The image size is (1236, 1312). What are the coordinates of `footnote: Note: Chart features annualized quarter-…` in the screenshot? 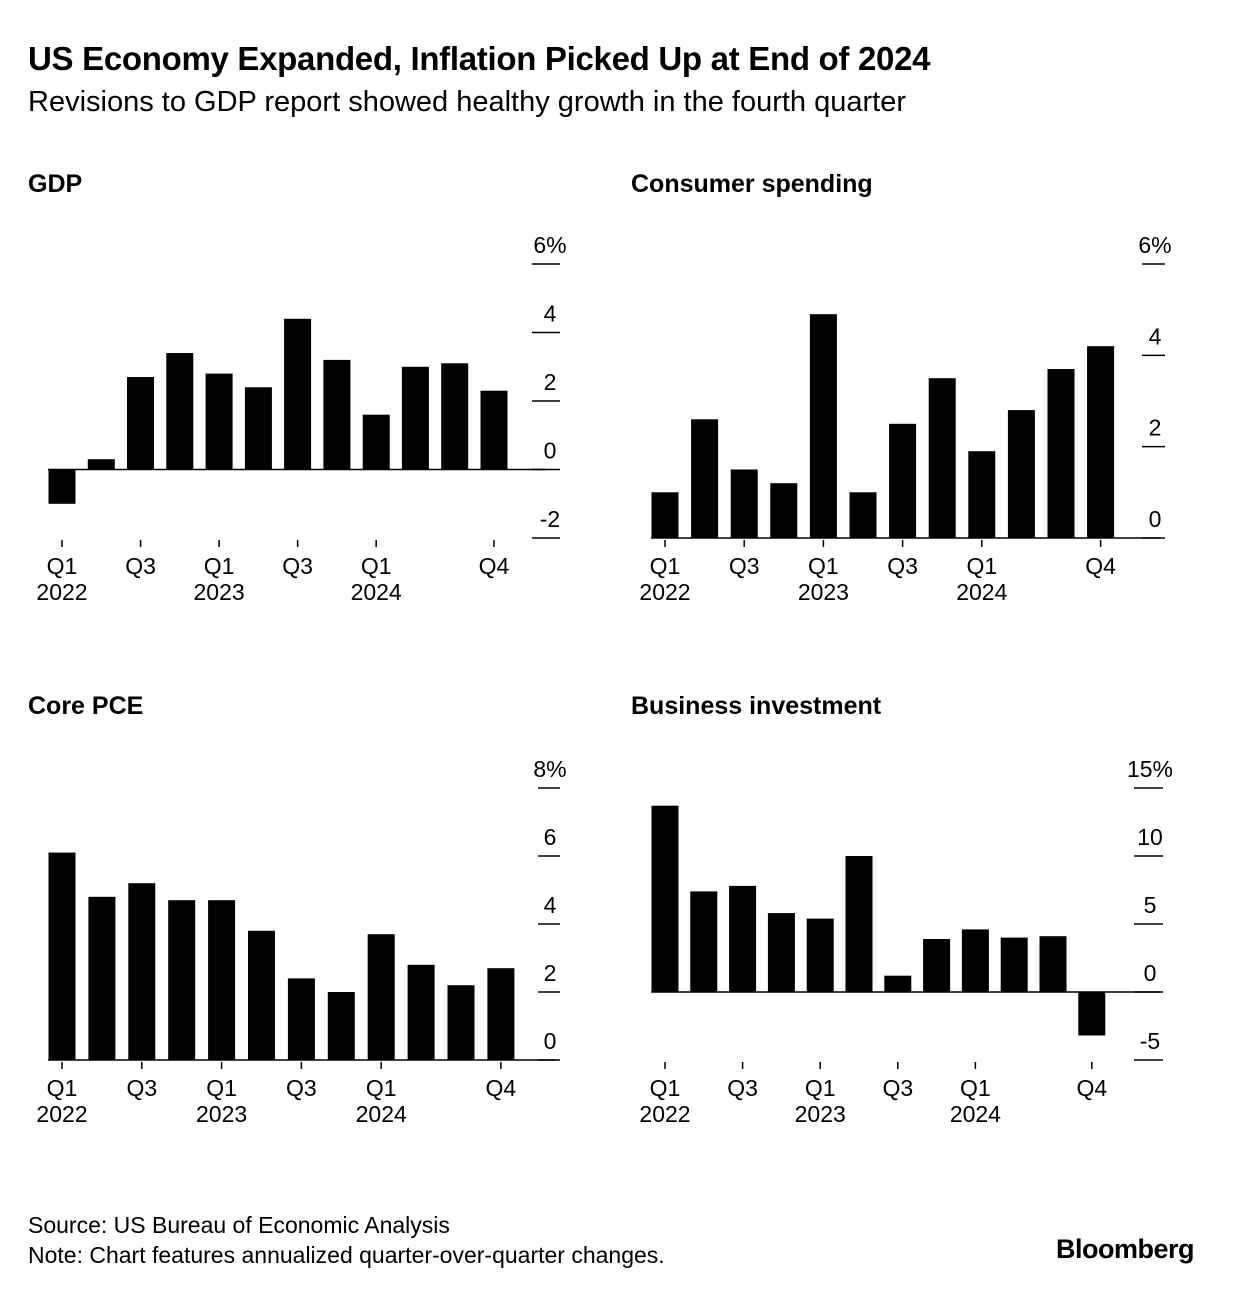 It's located at (346, 1255).